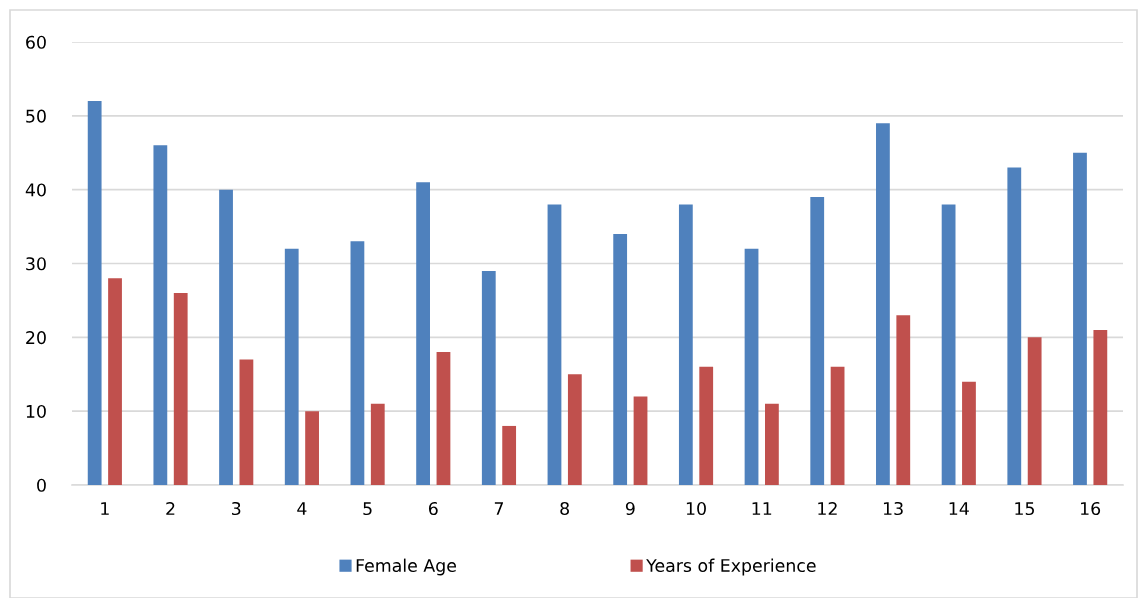 The image size is (1145, 598). What do you see at coordinates (630, 508) in the screenshot?
I see `x-tick-label: 9` at bounding box center [630, 508].